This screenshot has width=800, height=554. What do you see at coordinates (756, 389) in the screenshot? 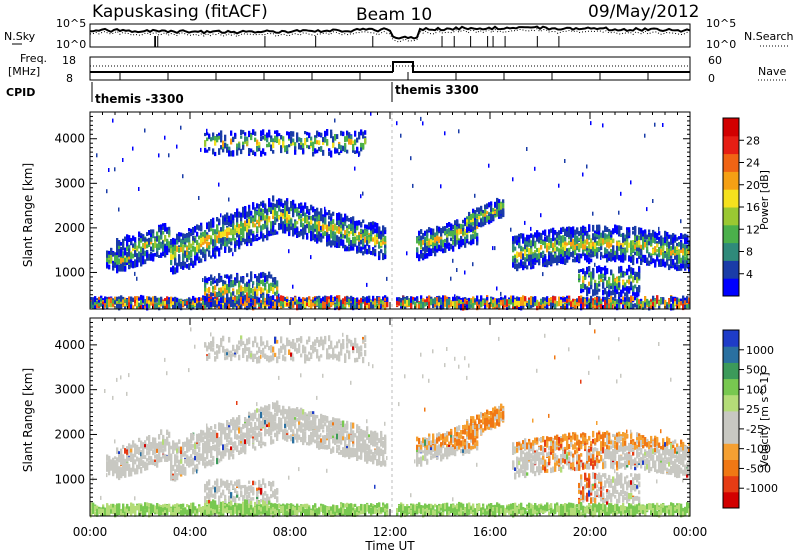
I see `velocity-colorbar-tick: 100` at bounding box center [756, 389].